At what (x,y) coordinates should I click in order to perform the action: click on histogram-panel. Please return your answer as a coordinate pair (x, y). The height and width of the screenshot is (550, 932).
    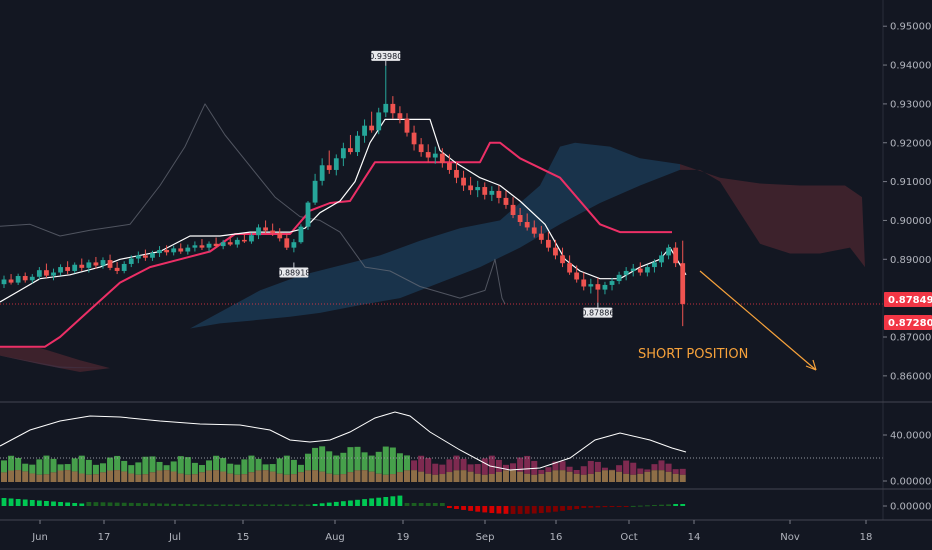
    Looking at the image, I should click on (343, 504).